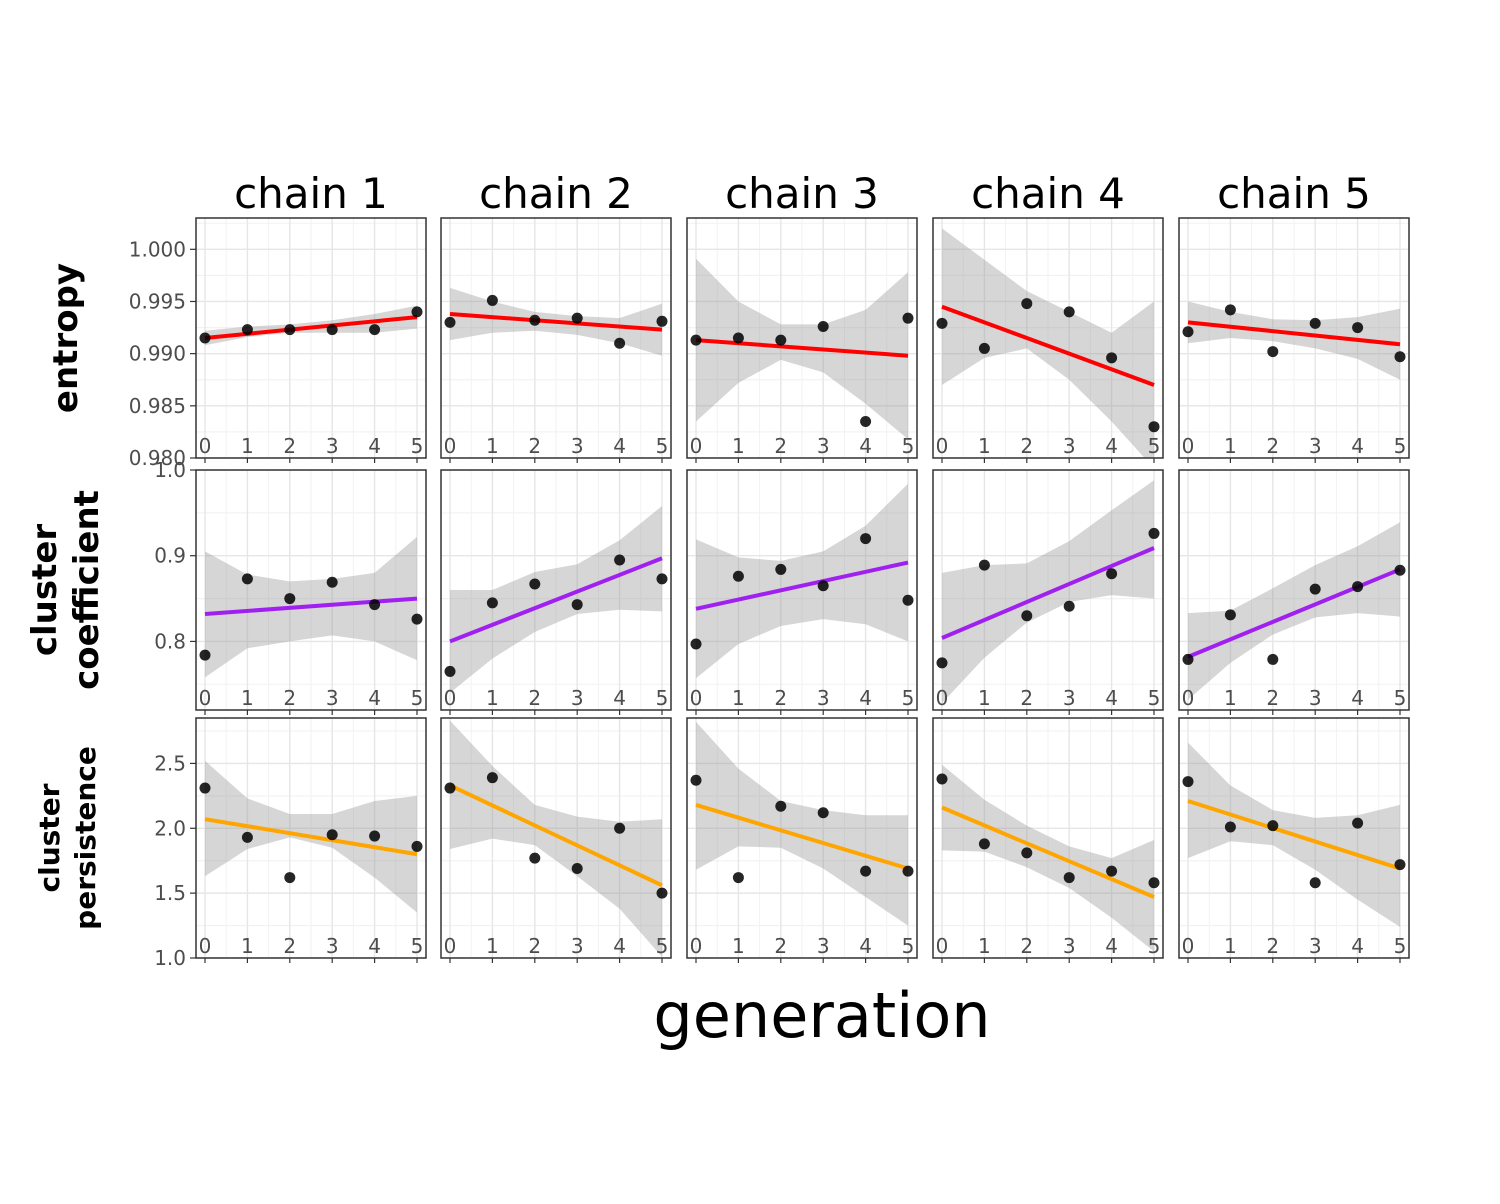 This screenshot has height=1204, width=1500. I want to click on panel-cluster-persistence-chain-4: 0 1 2 3 4 5, so click(1048, 840).